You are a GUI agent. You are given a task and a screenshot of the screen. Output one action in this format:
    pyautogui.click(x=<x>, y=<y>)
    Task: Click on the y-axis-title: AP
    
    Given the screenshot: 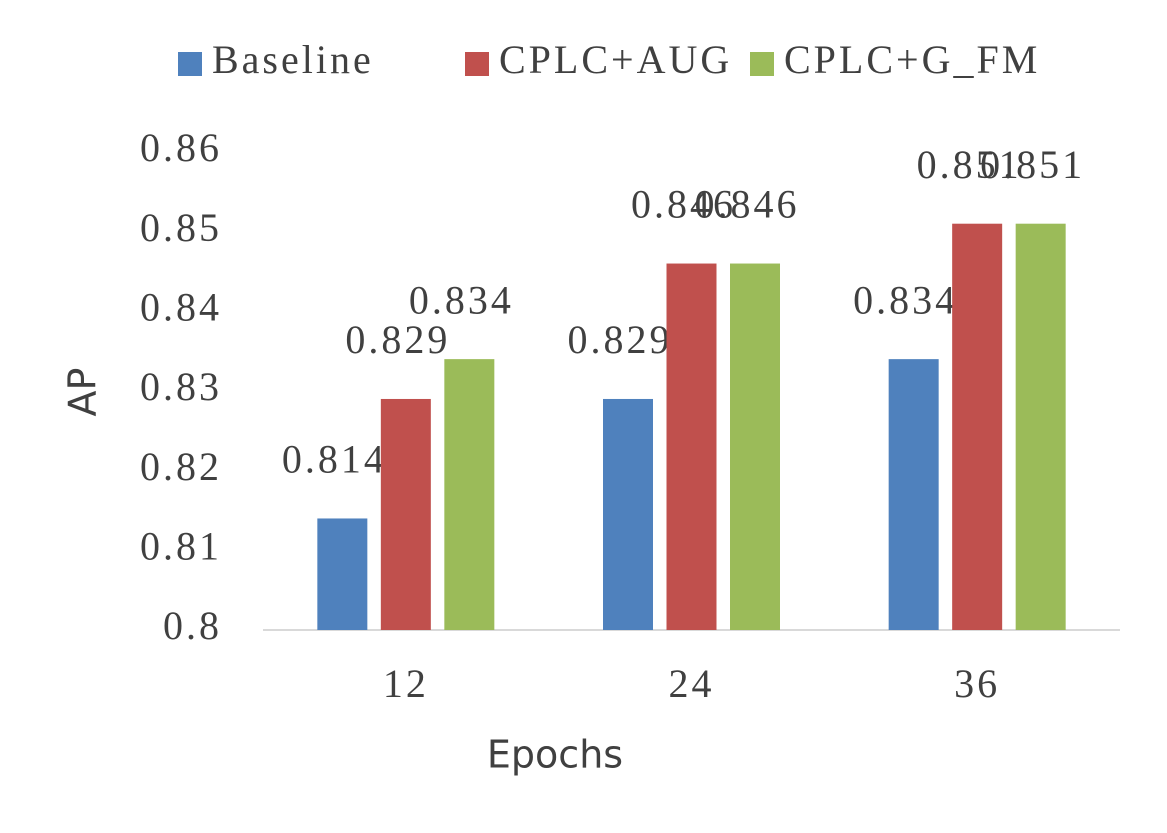 What is the action you would take?
    pyautogui.click(x=83, y=392)
    